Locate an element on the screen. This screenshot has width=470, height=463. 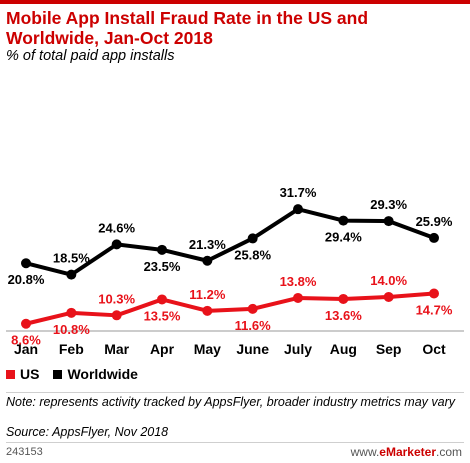
legend-label-worldwide: Worldwide is located at coordinates (102, 374).